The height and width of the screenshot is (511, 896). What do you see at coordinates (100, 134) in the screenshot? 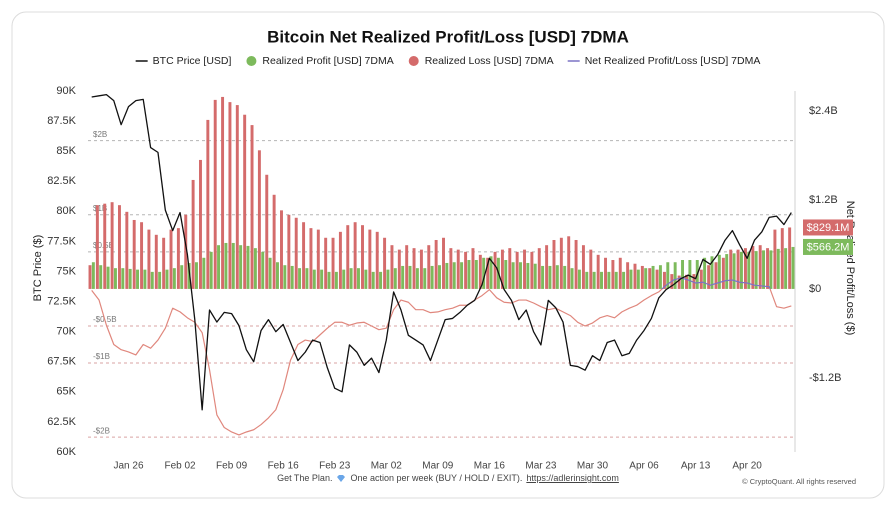
I see `reference-label: $2B` at bounding box center [100, 134].